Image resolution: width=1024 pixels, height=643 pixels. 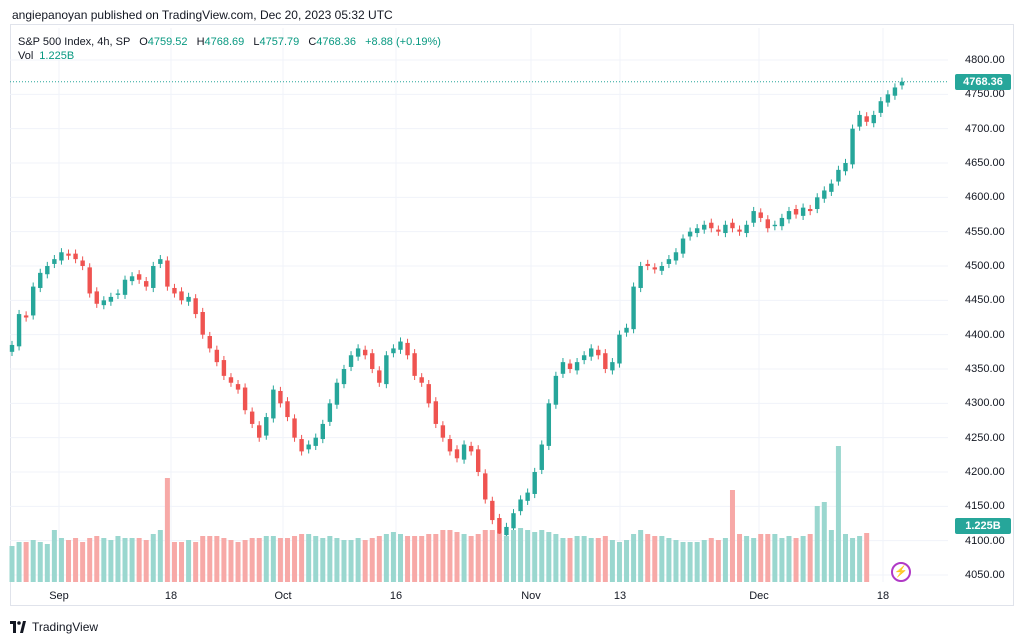 I want to click on price-tick-label: 4300.00, so click(x=985, y=403).